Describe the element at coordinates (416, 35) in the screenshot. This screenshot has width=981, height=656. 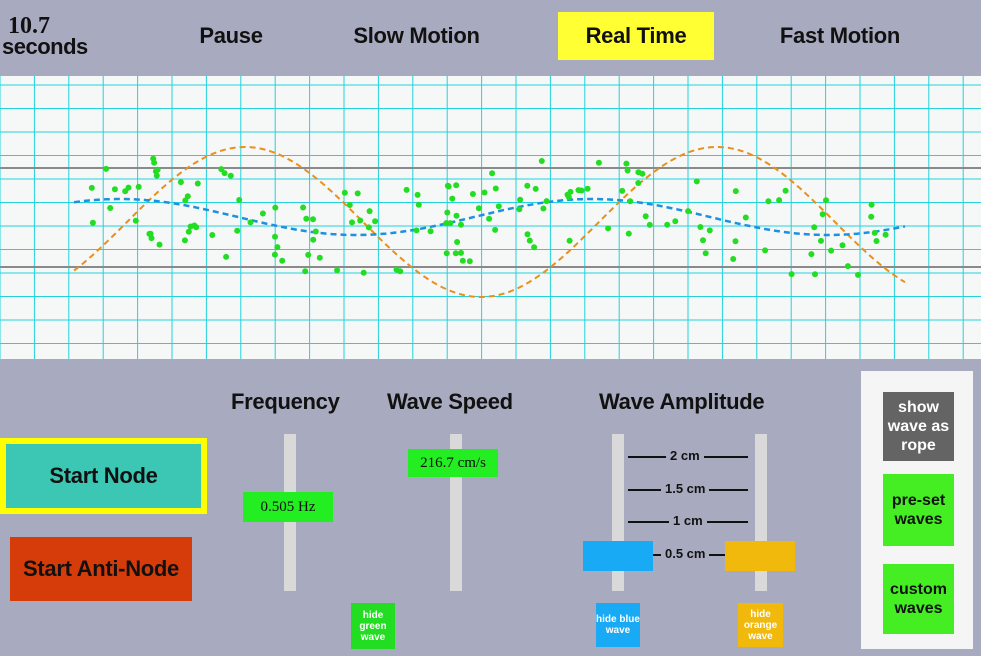
I see `slow-motion-button: Slow Motion` at that location.